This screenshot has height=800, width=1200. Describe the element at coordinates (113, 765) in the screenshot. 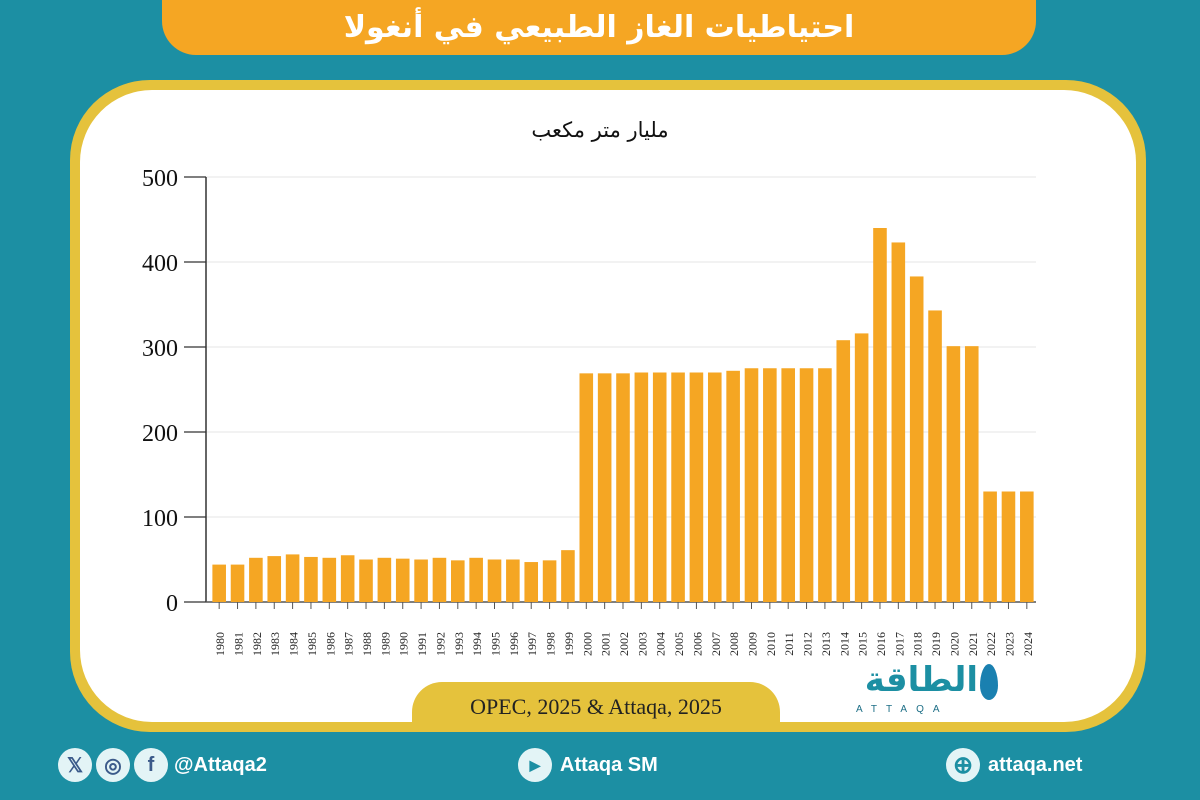

I see `instagram-icon: ◎` at that location.